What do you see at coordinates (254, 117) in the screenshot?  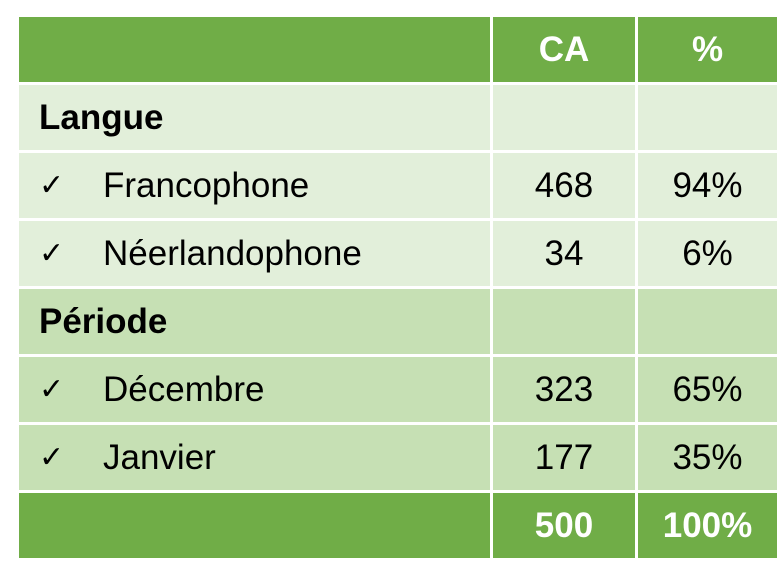 I see `section-title: Langue` at bounding box center [254, 117].